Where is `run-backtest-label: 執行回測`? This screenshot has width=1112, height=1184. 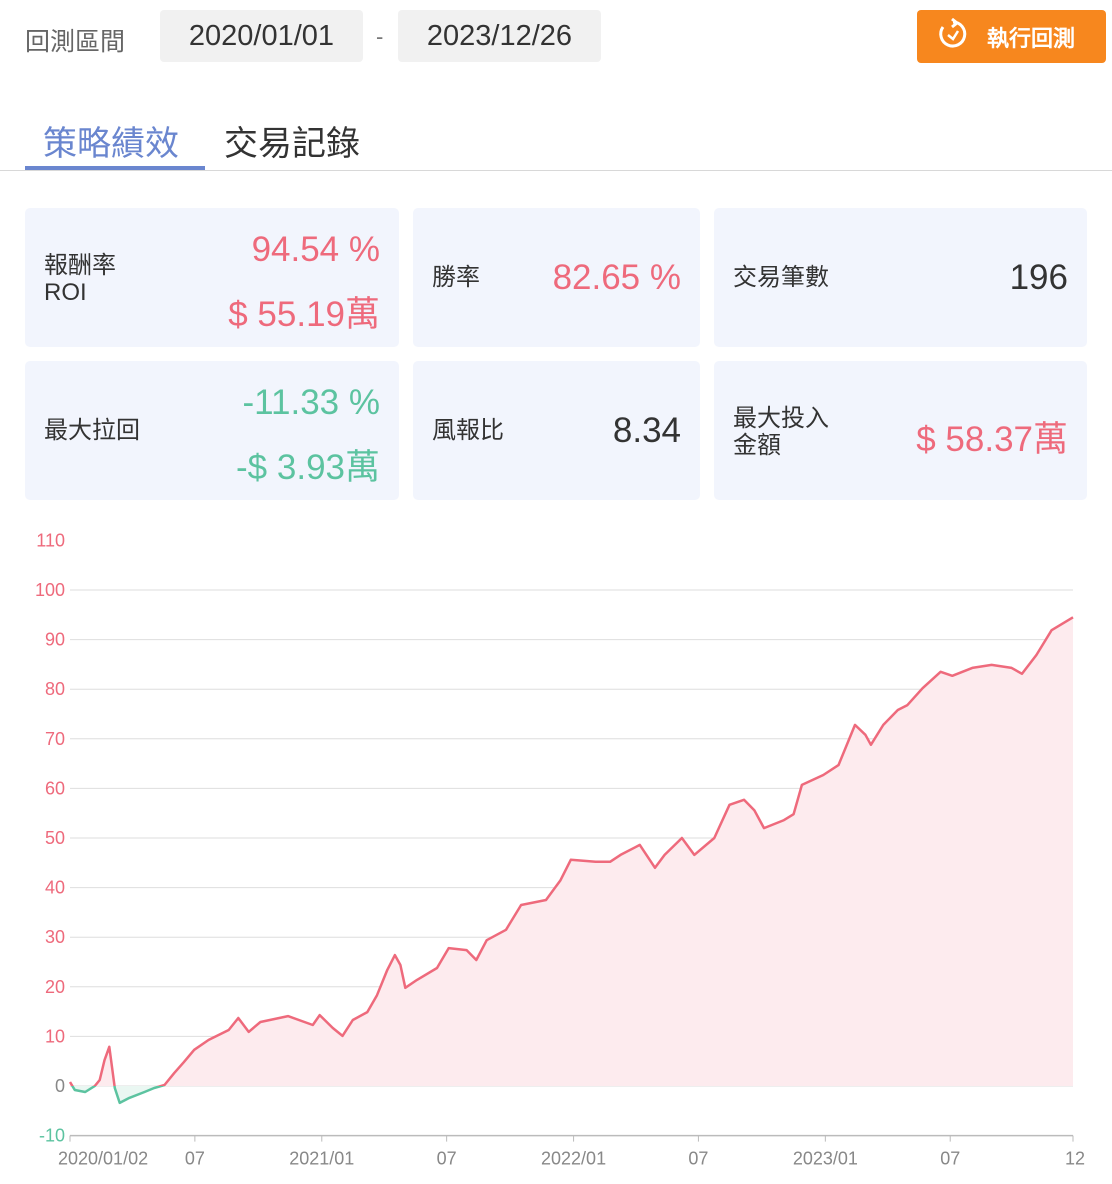 run-backtest-label: 執行回測 is located at coordinates (1031, 38).